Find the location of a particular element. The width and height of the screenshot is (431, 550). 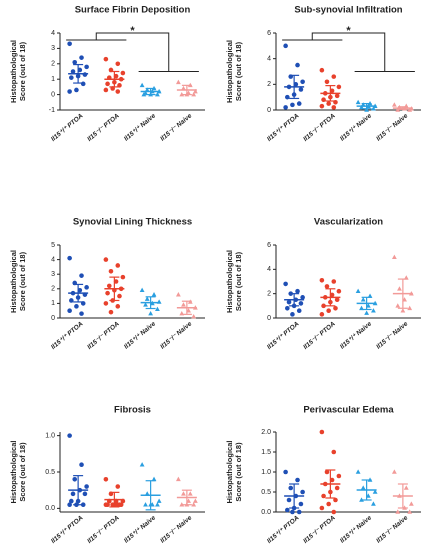

y-axis-label: HistopathologicalScore (out of 18) is located at coordinates (18, 281).